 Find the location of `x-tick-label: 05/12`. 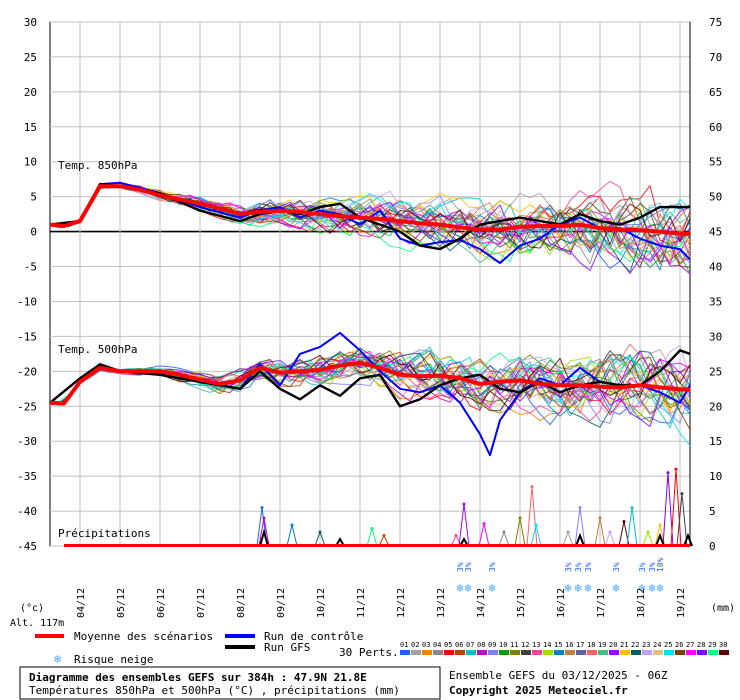

x-tick-label: 05/12 is located at coordinates (121, 603).